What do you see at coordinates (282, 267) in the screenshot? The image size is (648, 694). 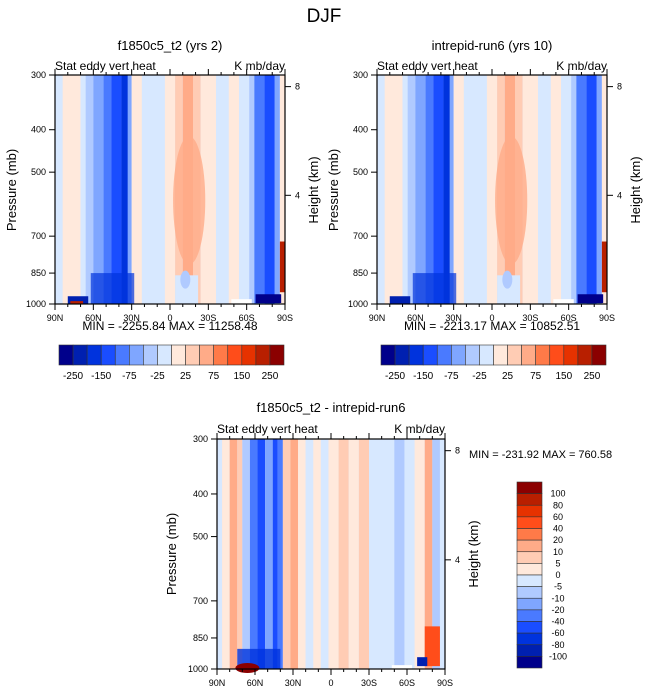 I see `field-polar-max` at bounding box center [282, 267].